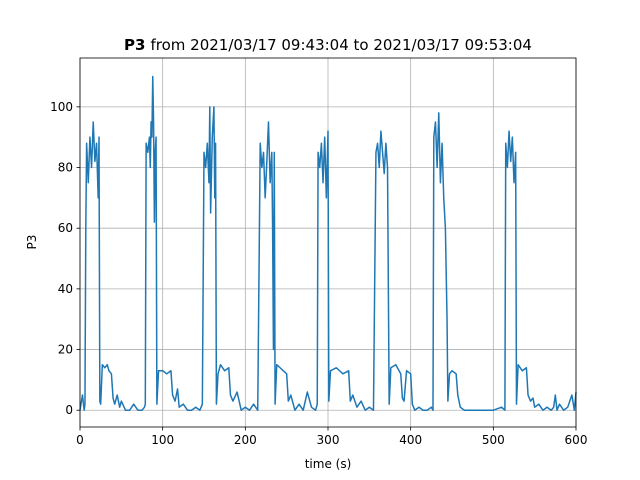  I want to click on x-tick-label: 0, so click(80, 440).